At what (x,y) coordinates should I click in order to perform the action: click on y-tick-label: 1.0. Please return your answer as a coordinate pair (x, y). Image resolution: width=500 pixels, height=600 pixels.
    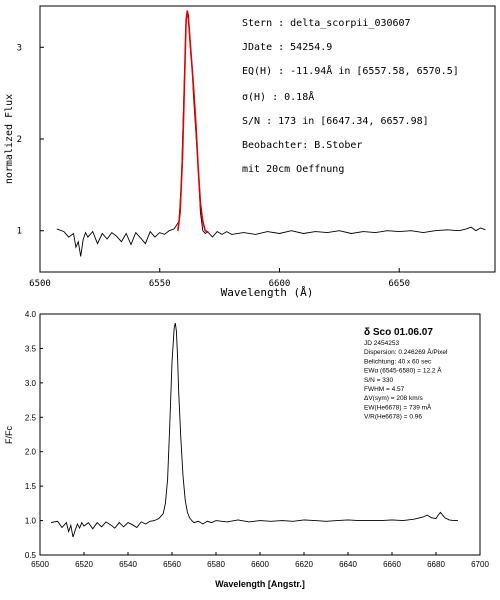
    Looking at the image, I should click on (31, 521).